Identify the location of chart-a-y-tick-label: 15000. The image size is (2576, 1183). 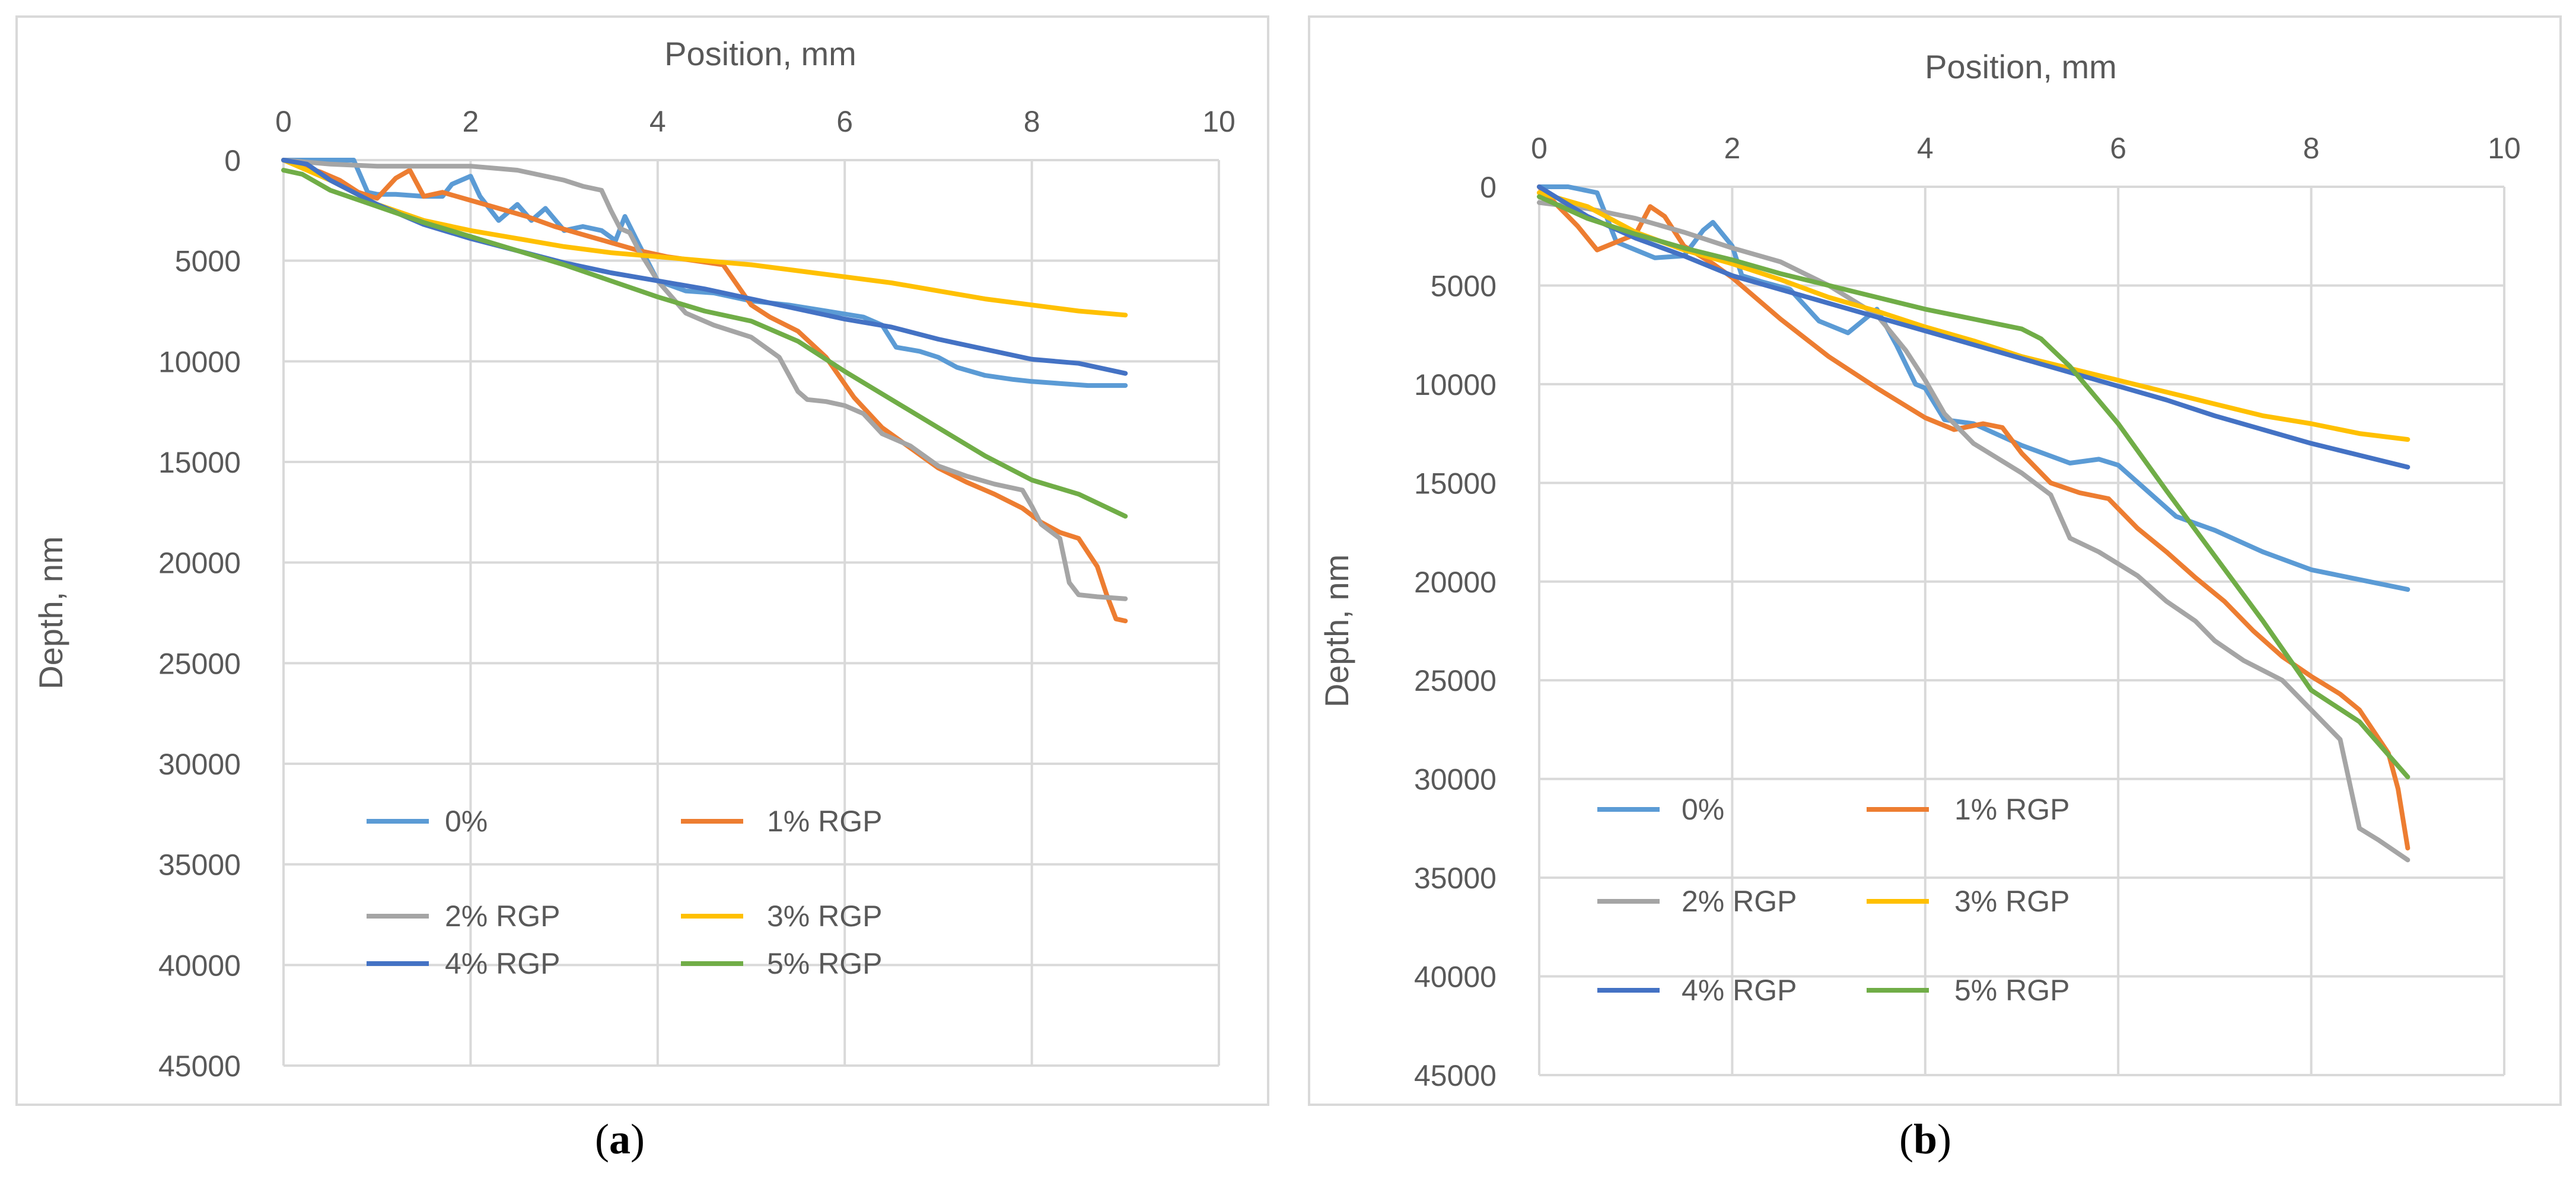
(199, 462).